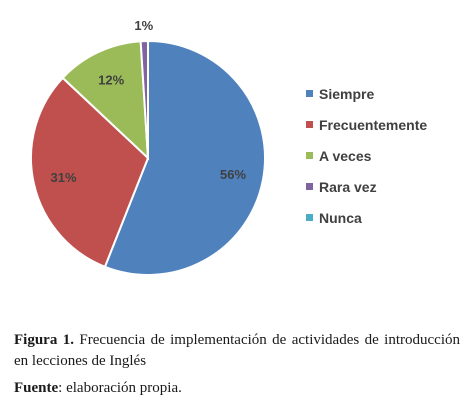 Image resolution: width=472 pixels, height=402 pixels. I want to click on data-label-rara-vez: 1%, so click(143, 25).